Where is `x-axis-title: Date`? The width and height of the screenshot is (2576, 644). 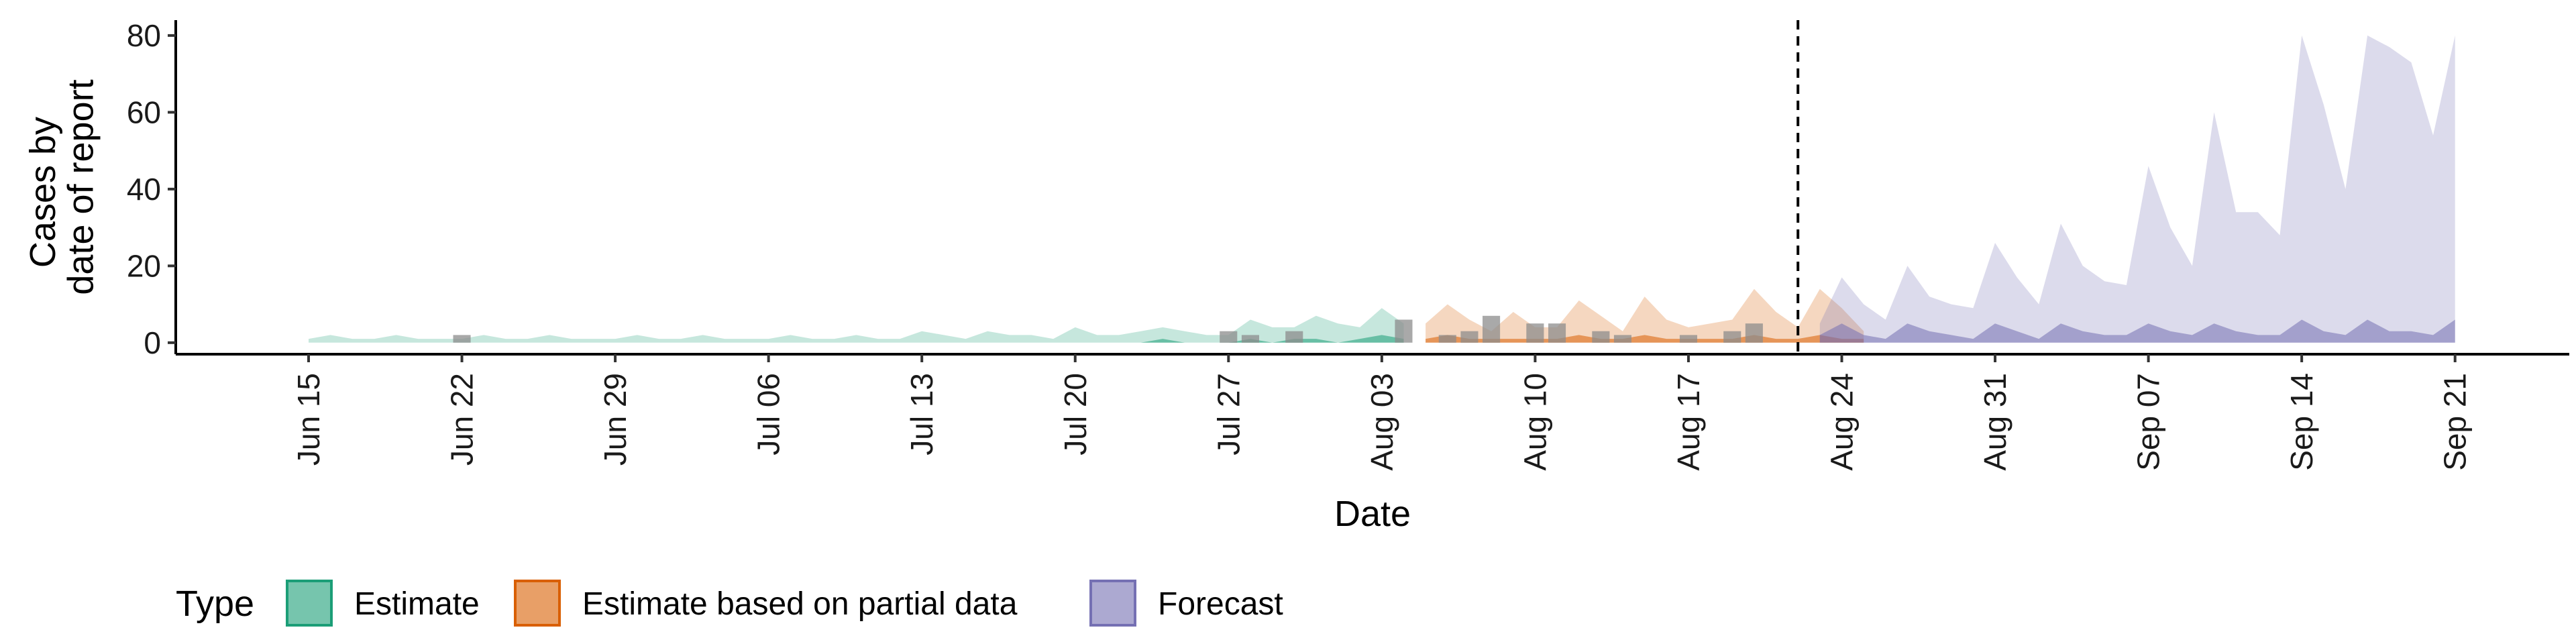
x-axis-title: Date is located at coordinates (1372, 514).